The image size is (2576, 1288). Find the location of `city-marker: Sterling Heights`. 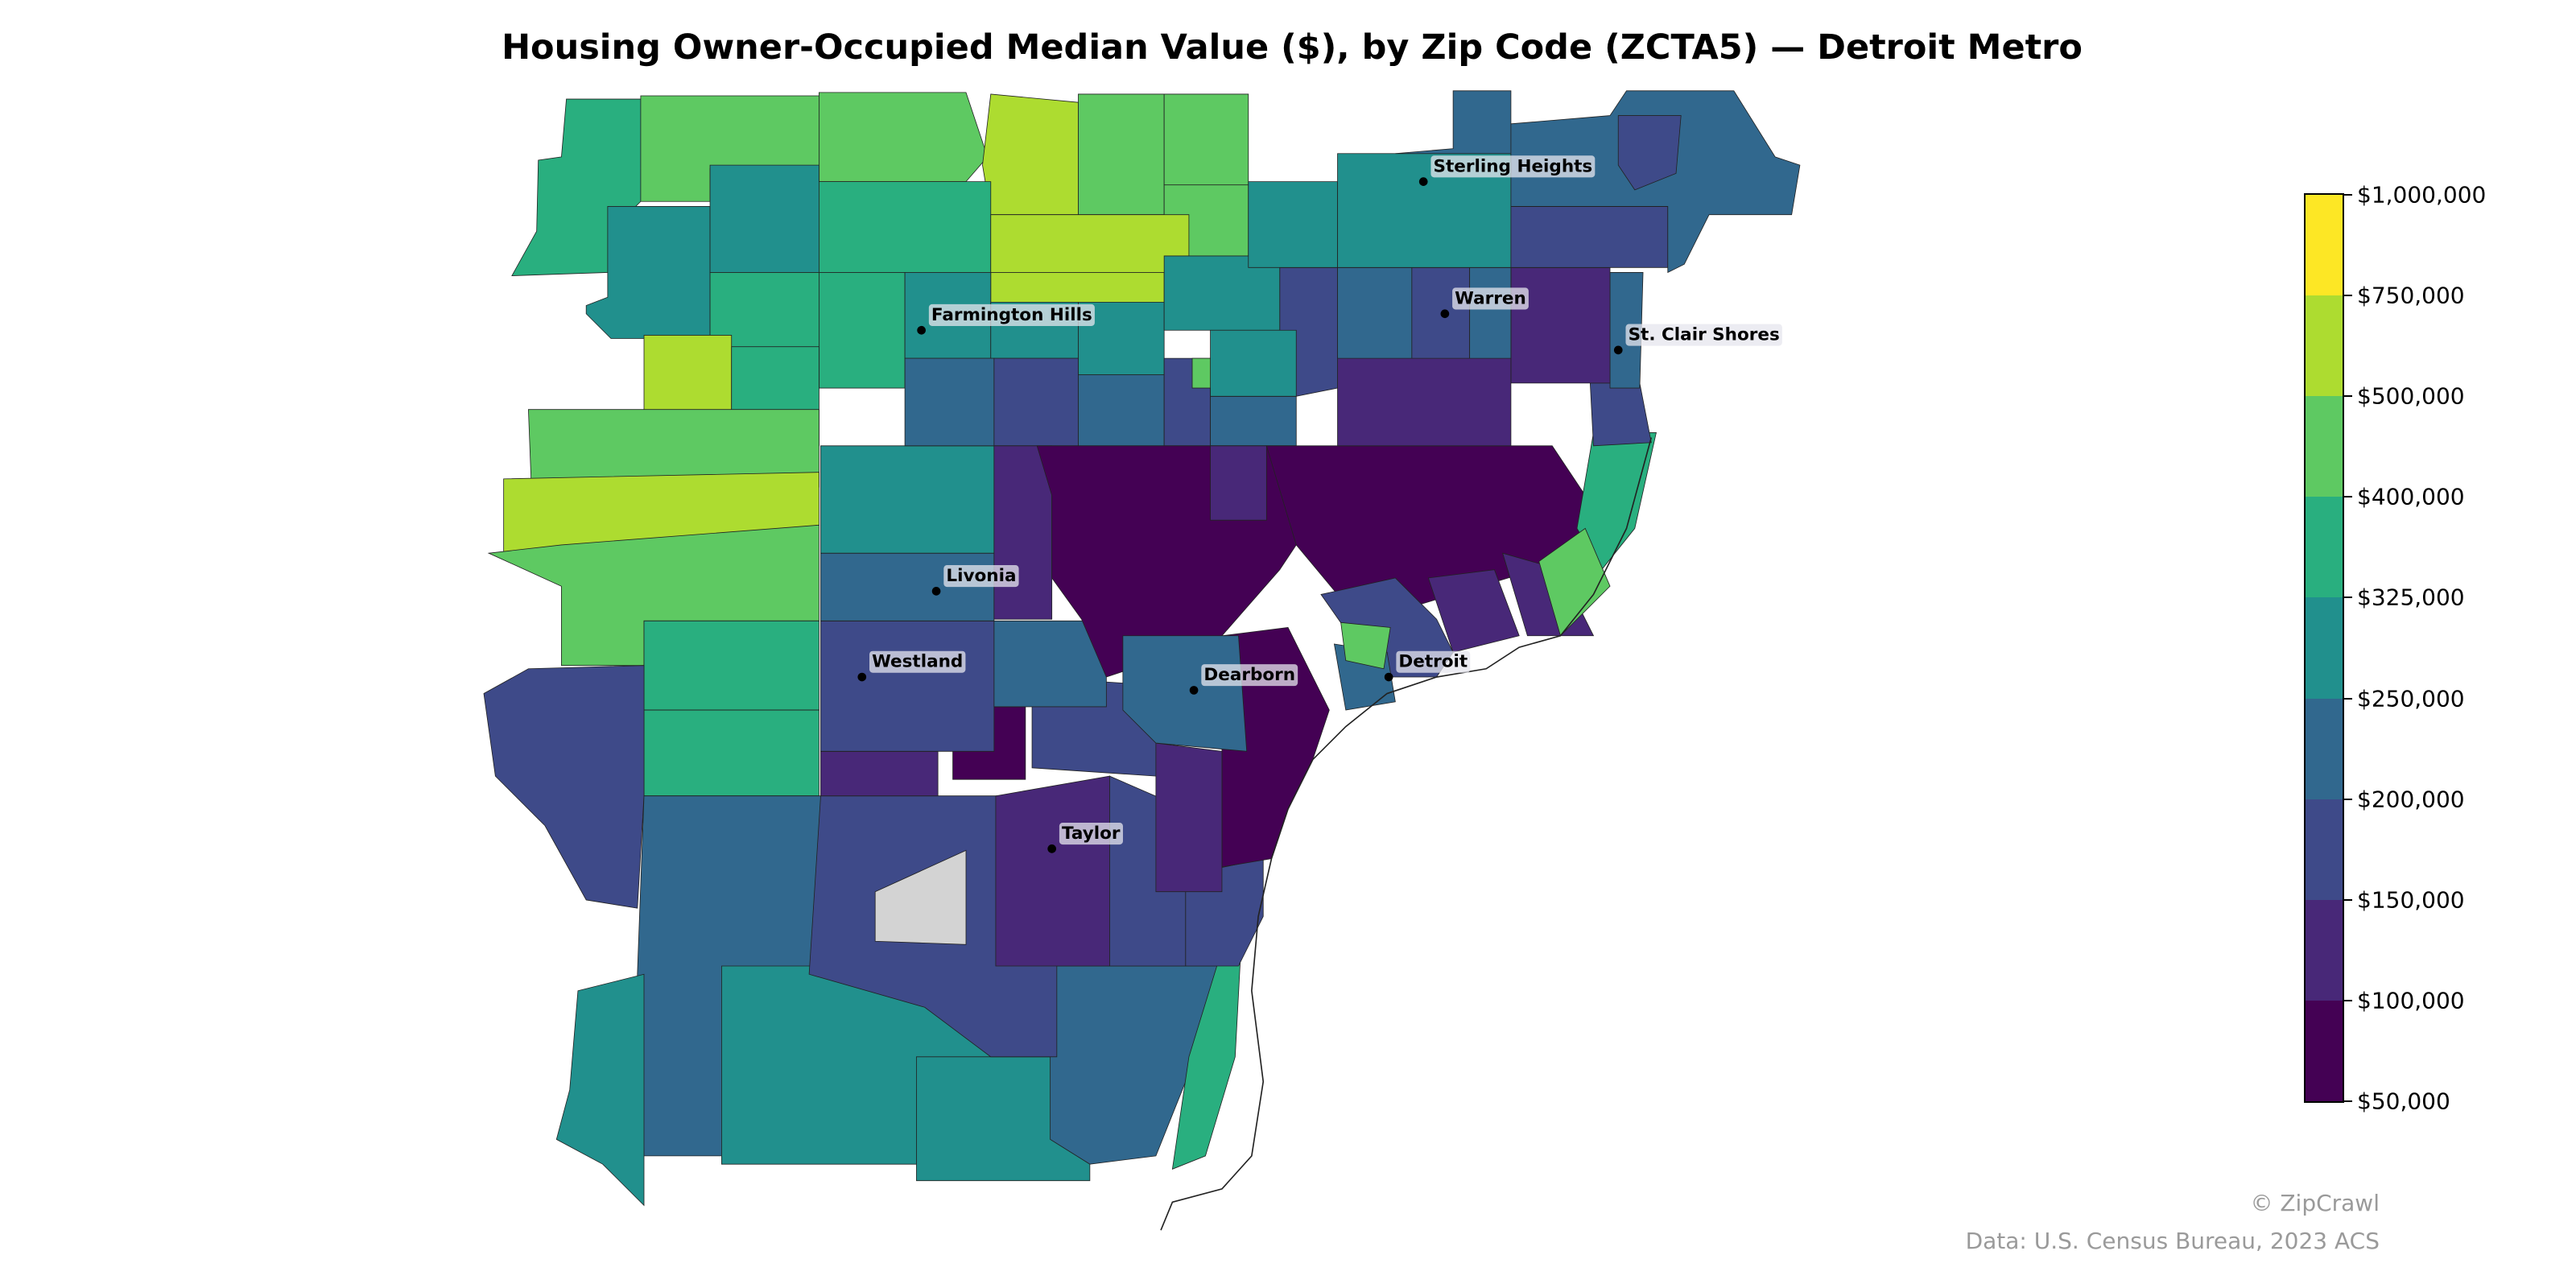

city-marker: Sterling Heights is located at coordinates (1507, 170).